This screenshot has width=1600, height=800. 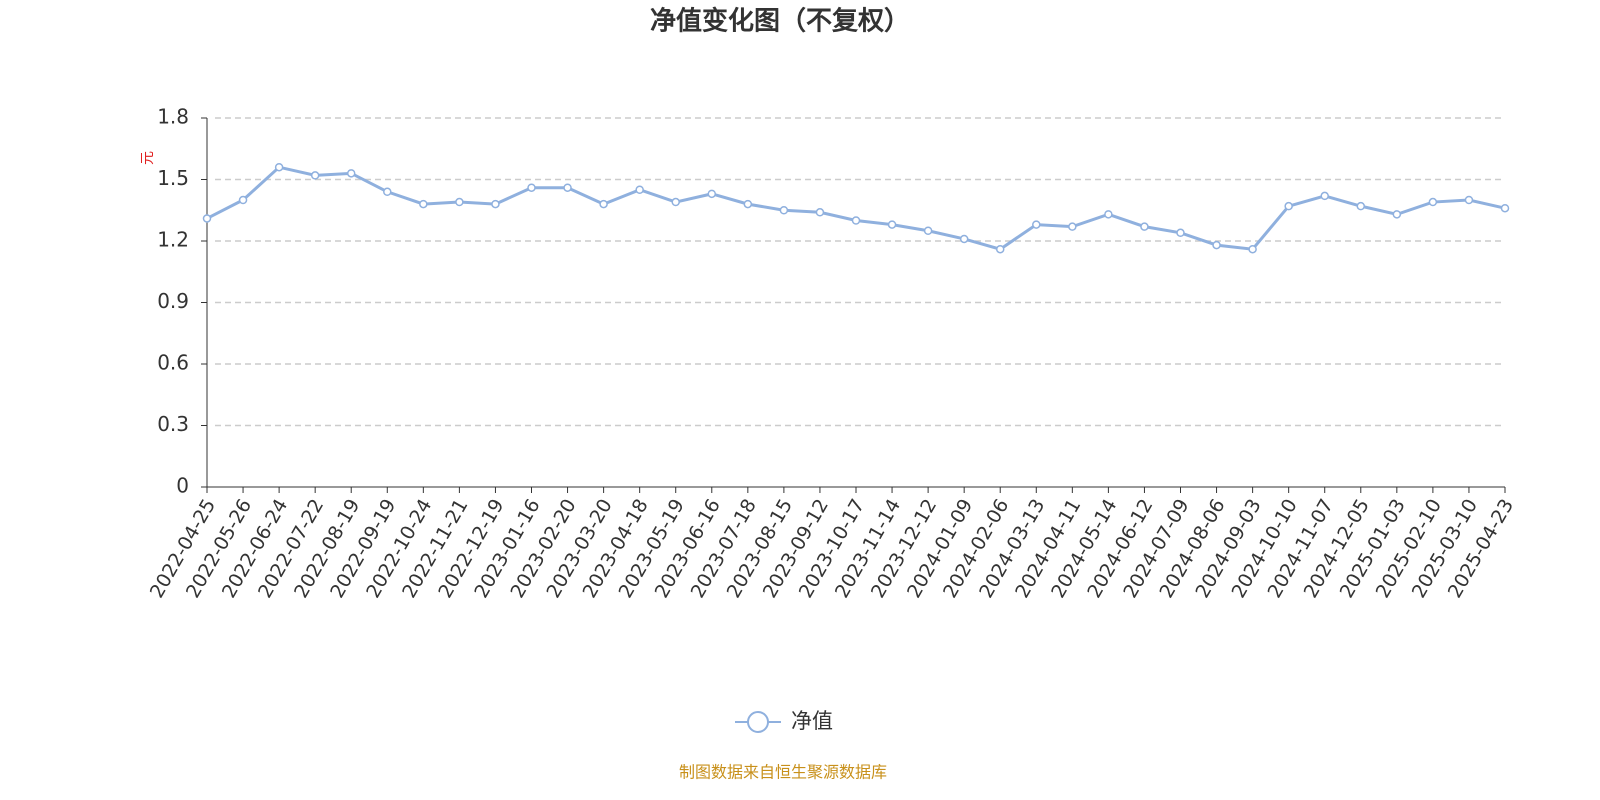 I want to click on y-tick-label: 0, so click(x=182, y=486).